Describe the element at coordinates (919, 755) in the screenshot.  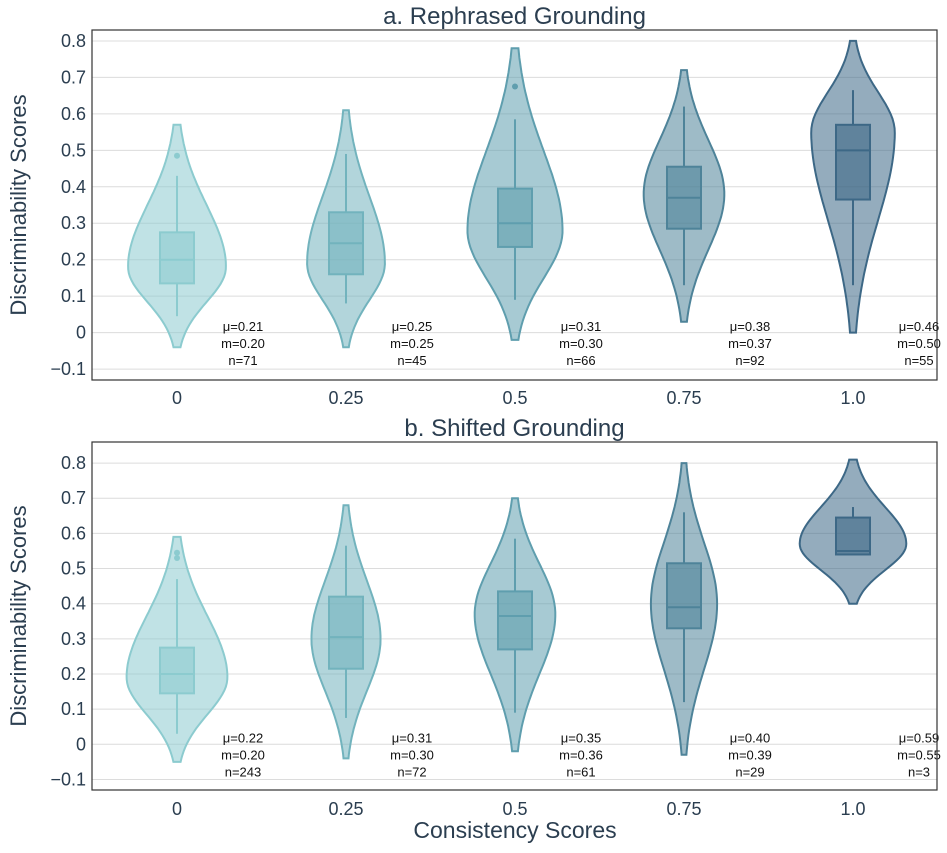
I see `stat-annotation: m=0.55` at that location.